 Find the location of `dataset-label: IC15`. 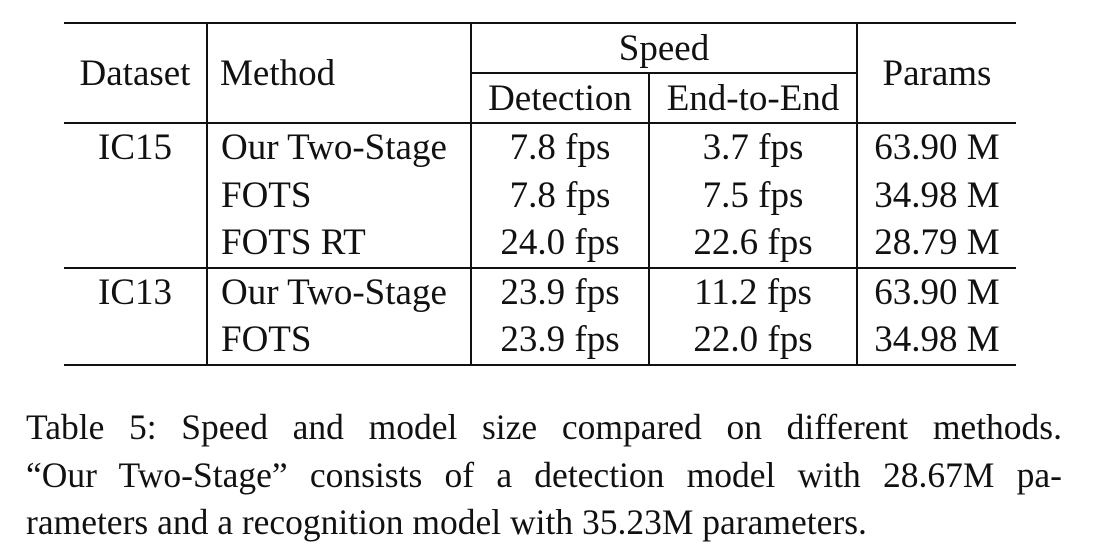

dataset-label: IC15 is located at coordinates (135, 147).